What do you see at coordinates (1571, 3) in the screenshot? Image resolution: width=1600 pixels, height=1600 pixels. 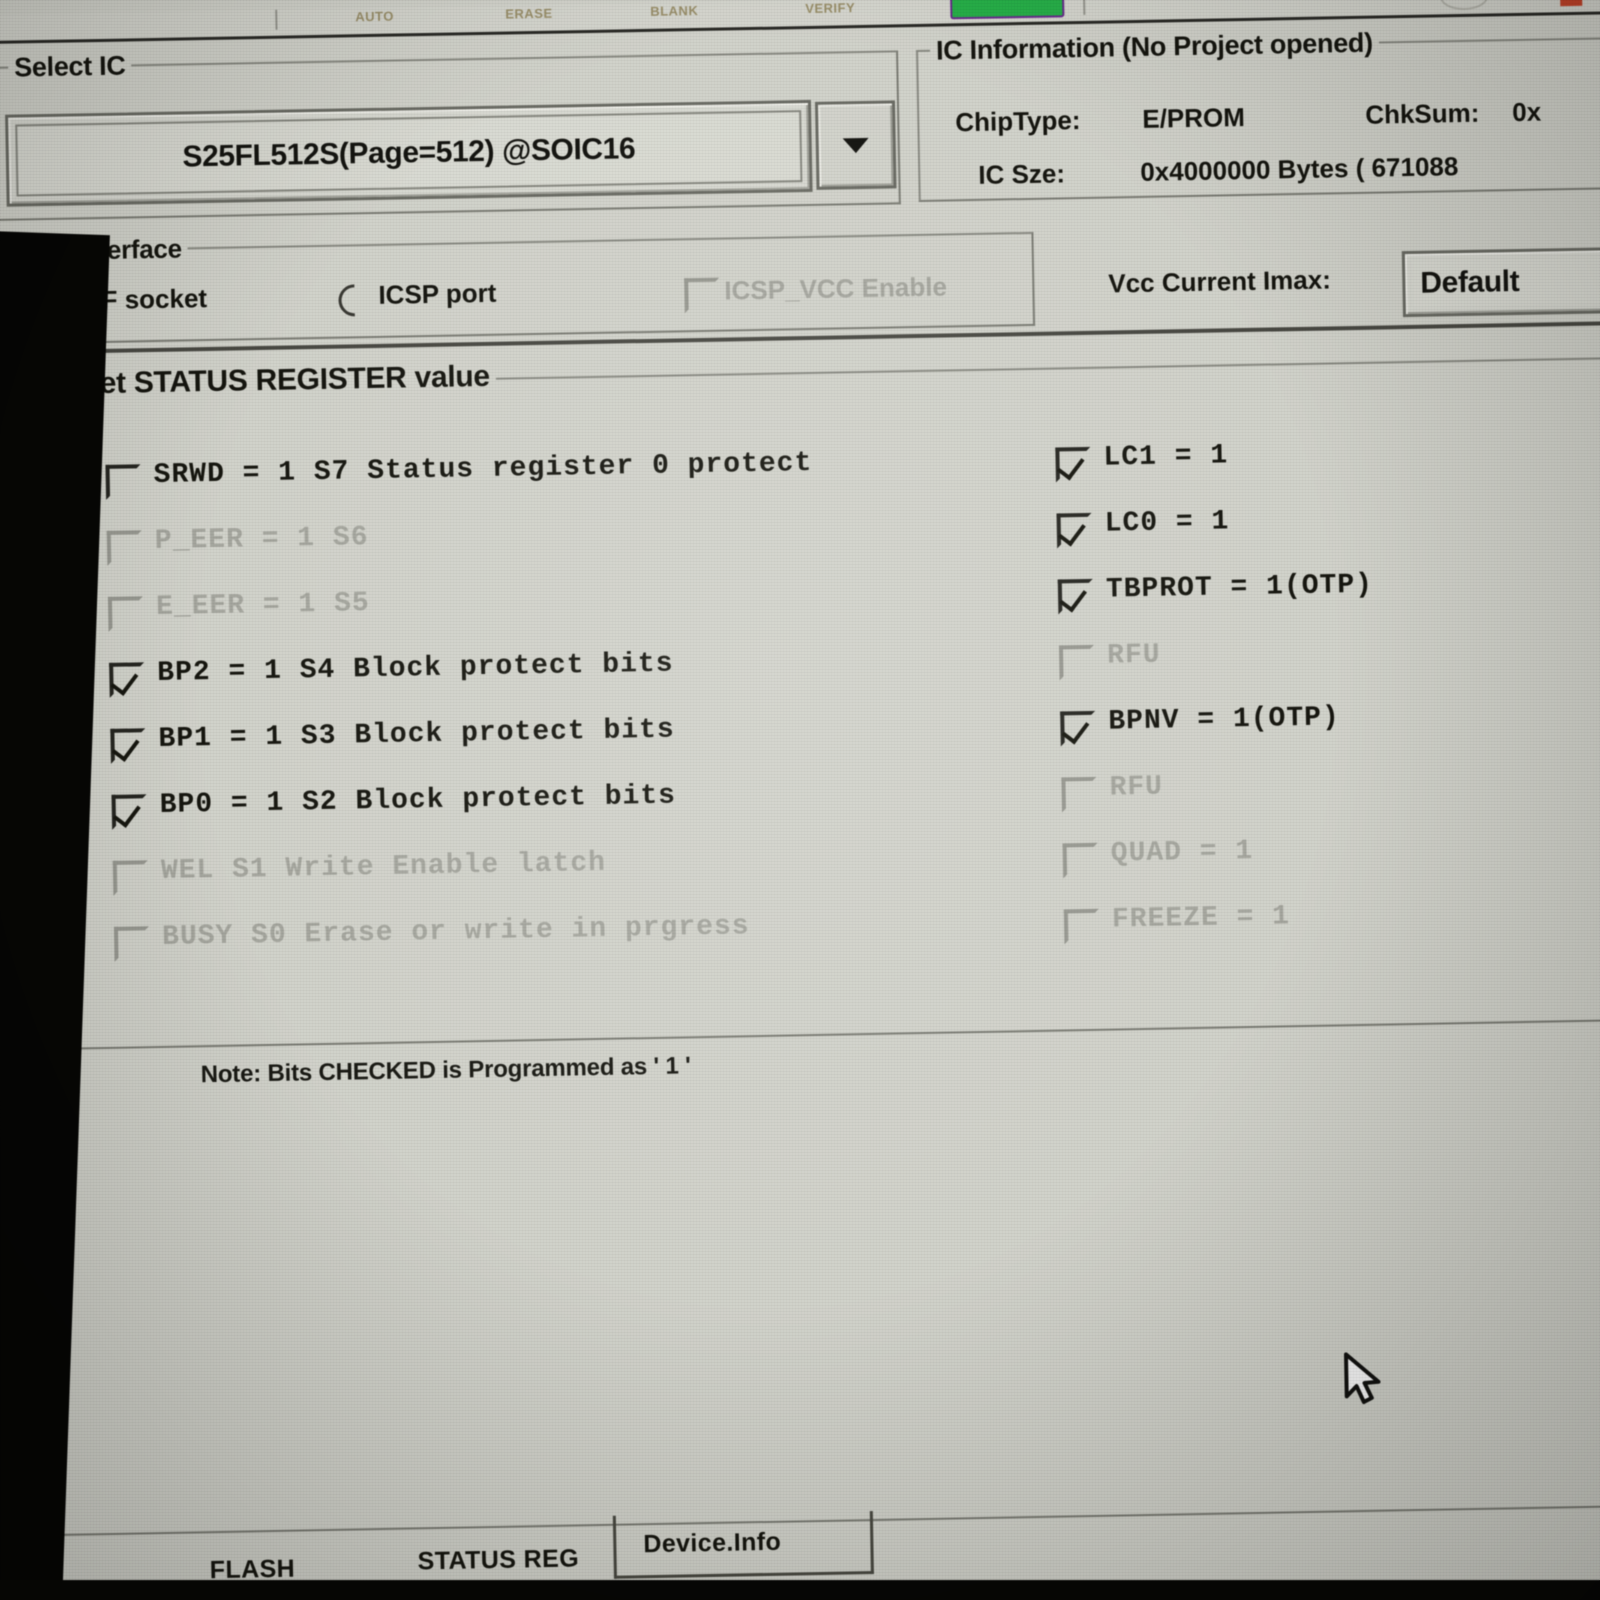 I see `stop-icon` at bounding box center [1571, 3].